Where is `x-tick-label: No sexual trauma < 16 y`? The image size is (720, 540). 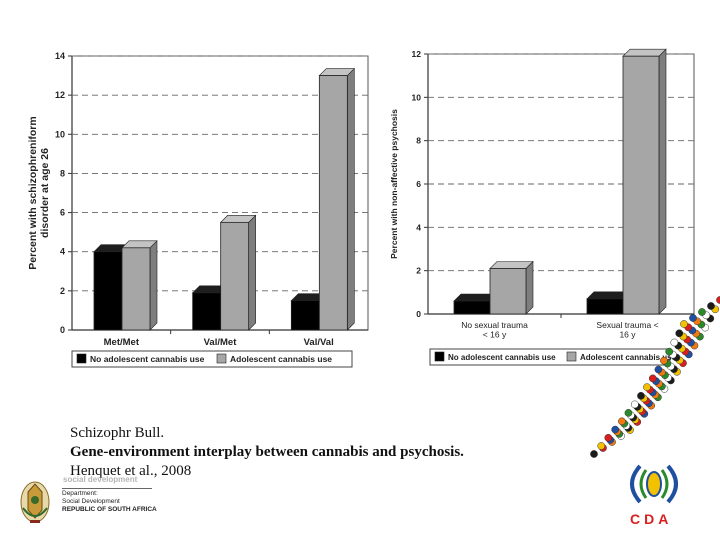 x-tick-label: No sexual trauma < 16 y is located at coordinates (494, 329).